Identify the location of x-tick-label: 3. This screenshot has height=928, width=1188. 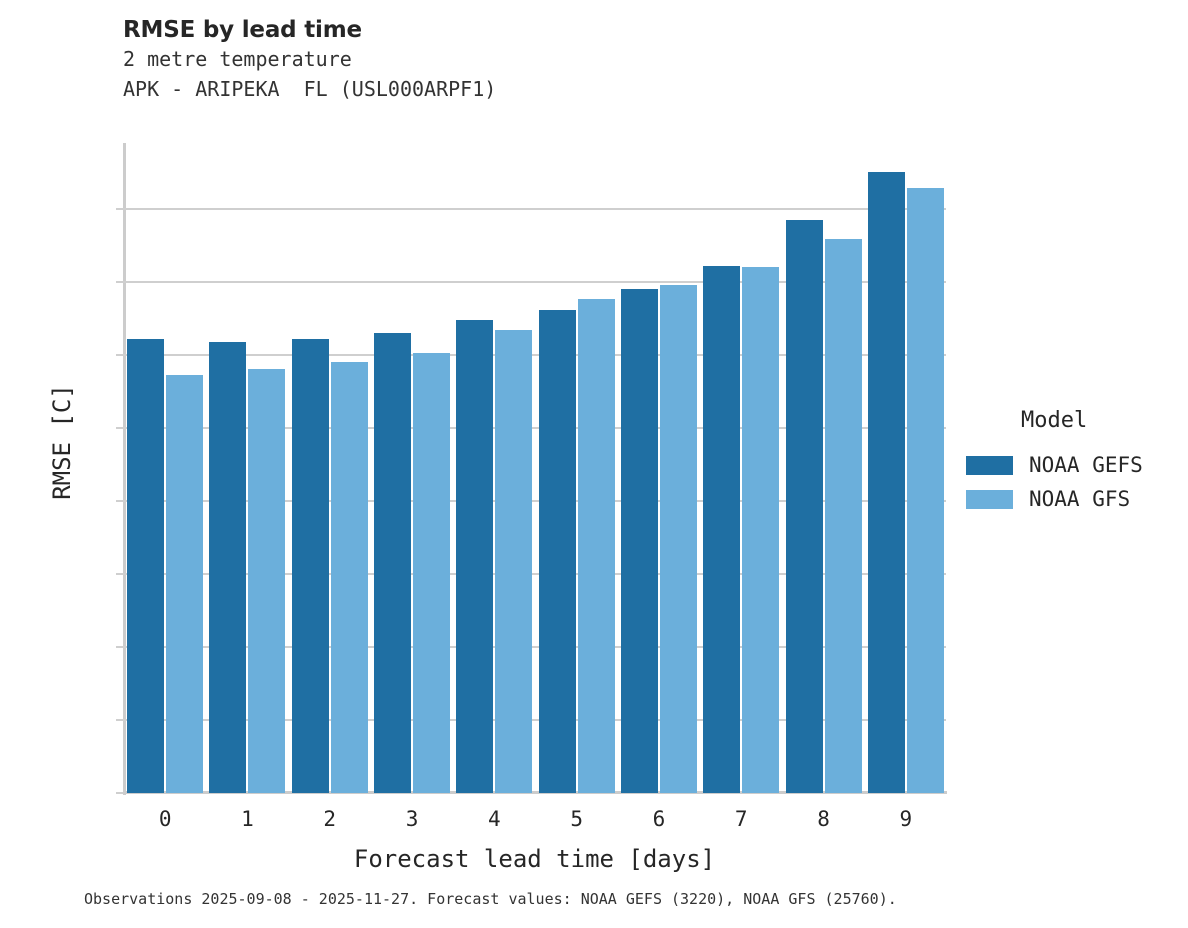
(412, 819).